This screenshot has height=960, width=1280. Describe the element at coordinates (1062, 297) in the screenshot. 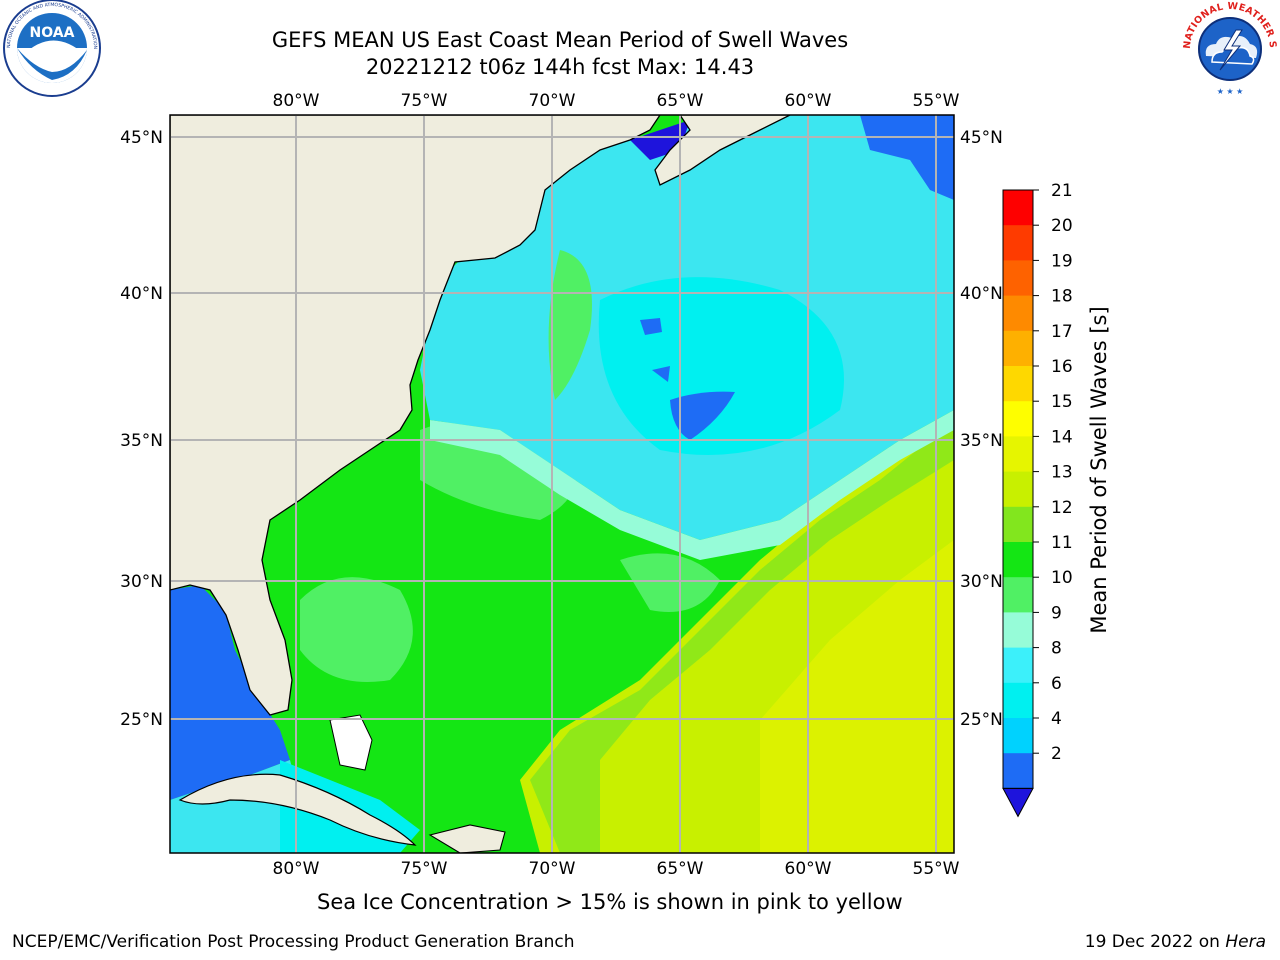

I see `colorbar-tick-label: 18` at that location.